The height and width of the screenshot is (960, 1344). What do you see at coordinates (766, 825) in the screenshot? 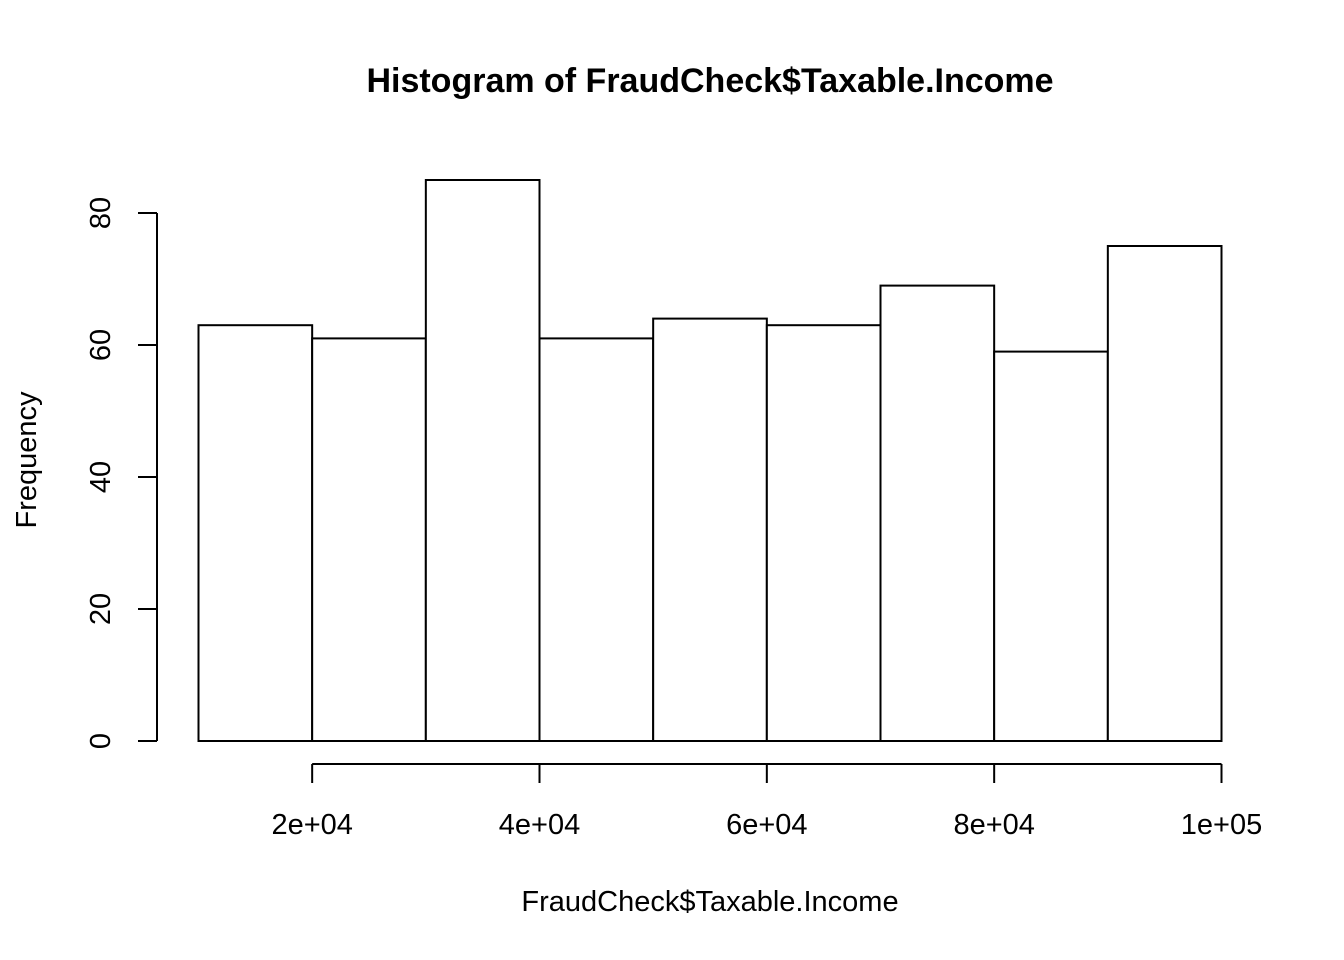
I see `x-tick-label-3: 6e+04` at bounding box center [766, 825].